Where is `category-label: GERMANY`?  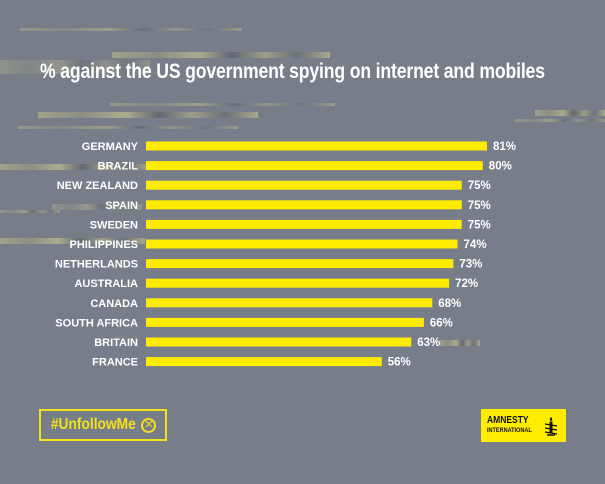 category-label: GERMANY is located at coordinates (110, 147).